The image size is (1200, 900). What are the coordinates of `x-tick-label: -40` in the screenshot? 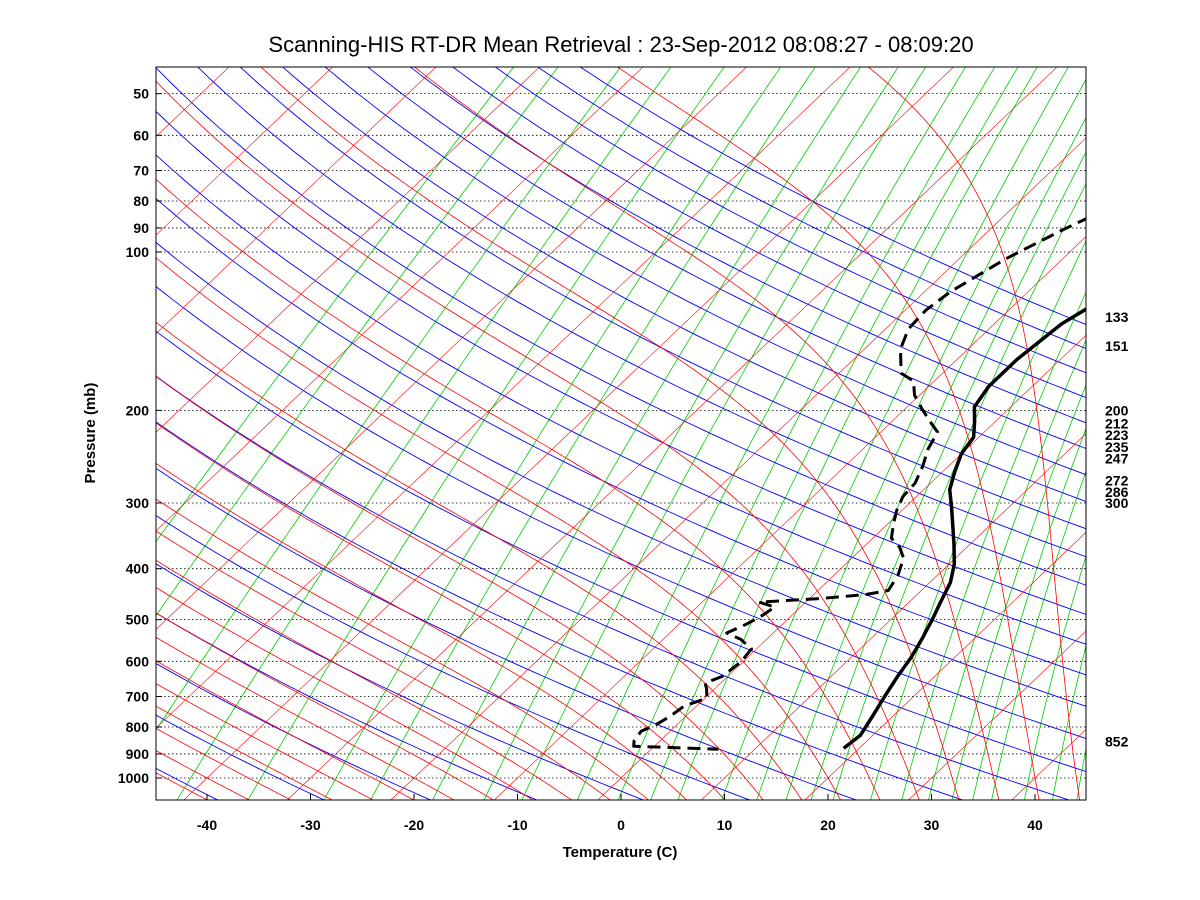 It's located at (207, 825).